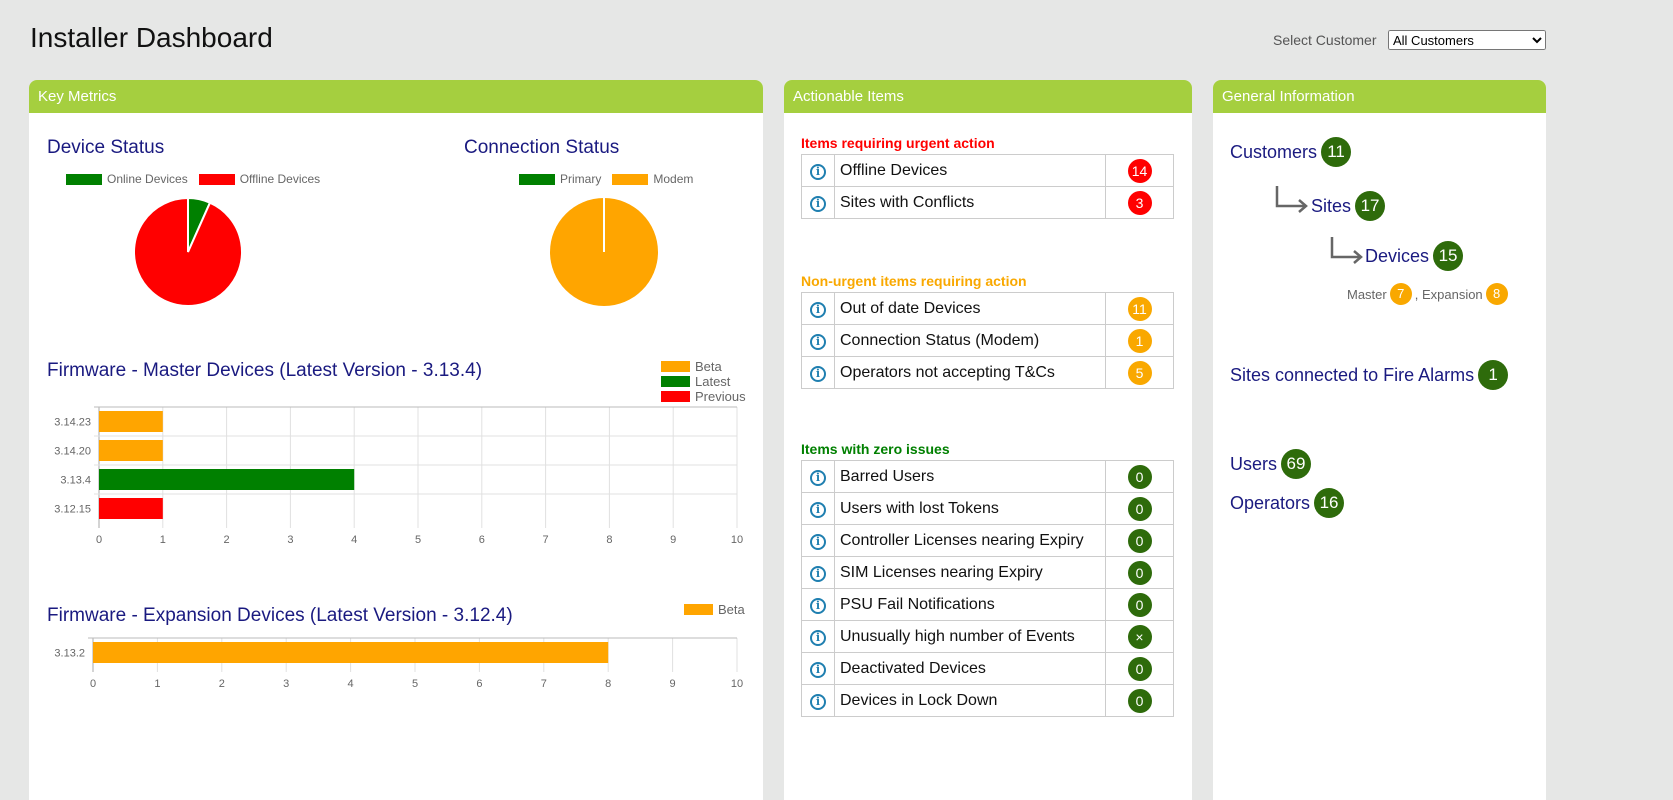  Describe the element at coordinates (970, 540) in the screenshot. I see `item-label: Controller Licenses nearing Expiry` at that location.